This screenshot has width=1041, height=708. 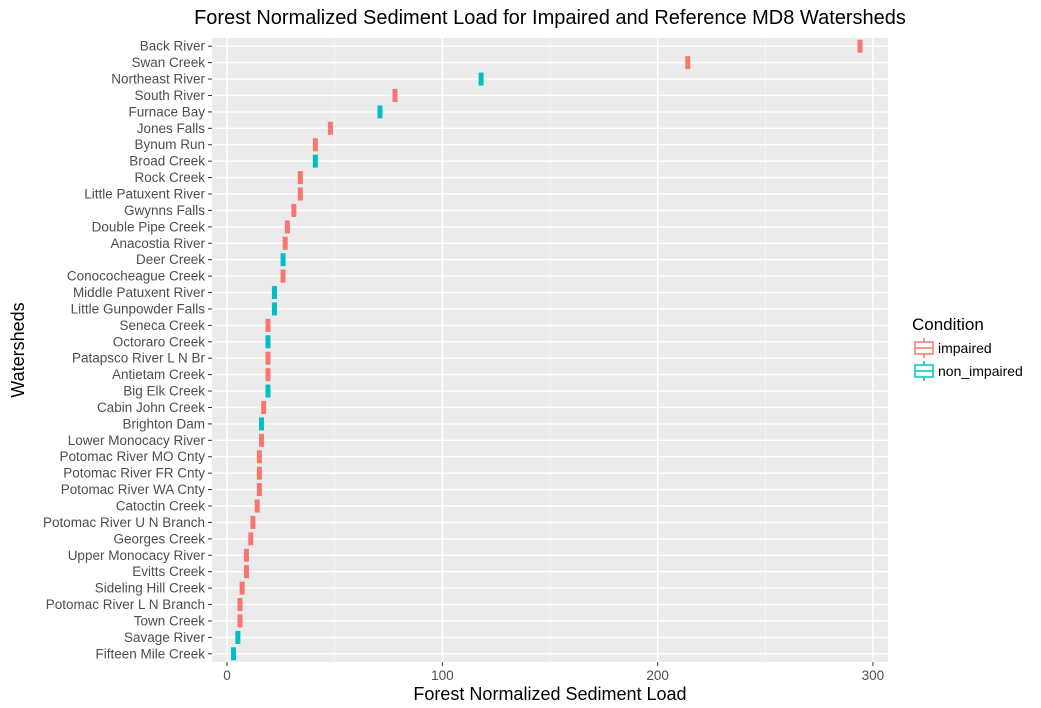 I want to click on y-tick-label: Seneca Creek, so click(x=162, y=325).